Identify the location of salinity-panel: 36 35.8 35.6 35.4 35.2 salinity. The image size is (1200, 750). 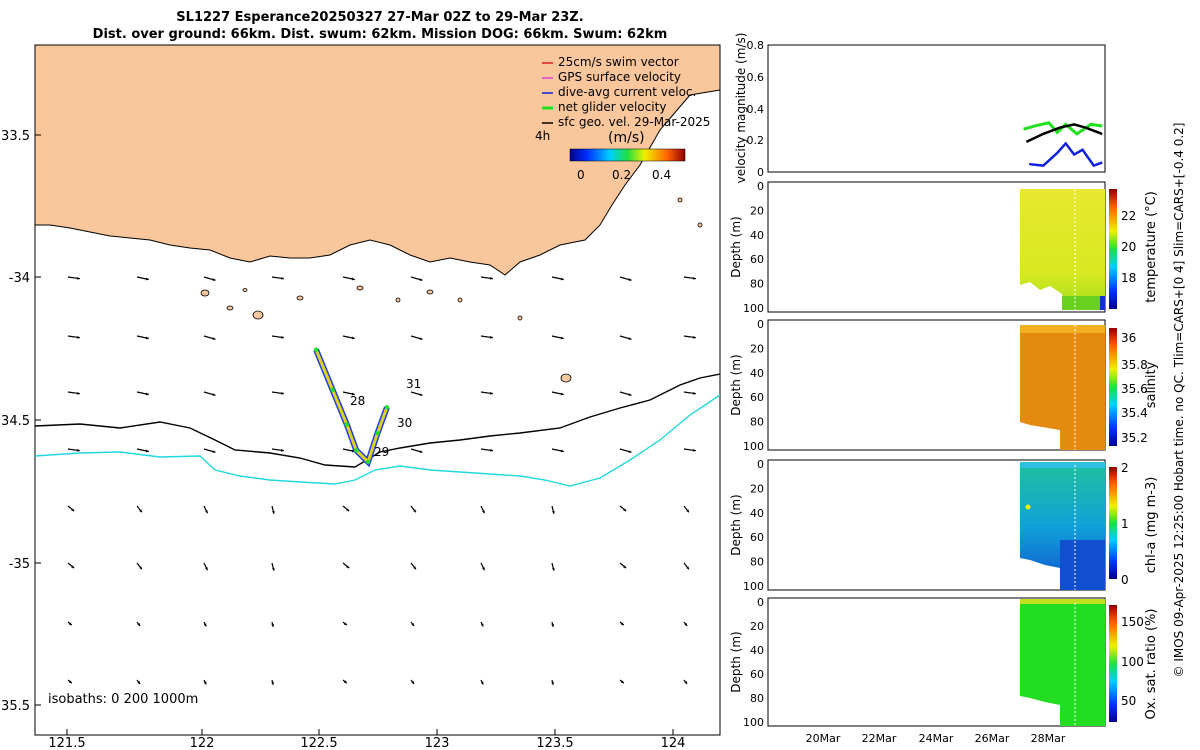
(963, 385).